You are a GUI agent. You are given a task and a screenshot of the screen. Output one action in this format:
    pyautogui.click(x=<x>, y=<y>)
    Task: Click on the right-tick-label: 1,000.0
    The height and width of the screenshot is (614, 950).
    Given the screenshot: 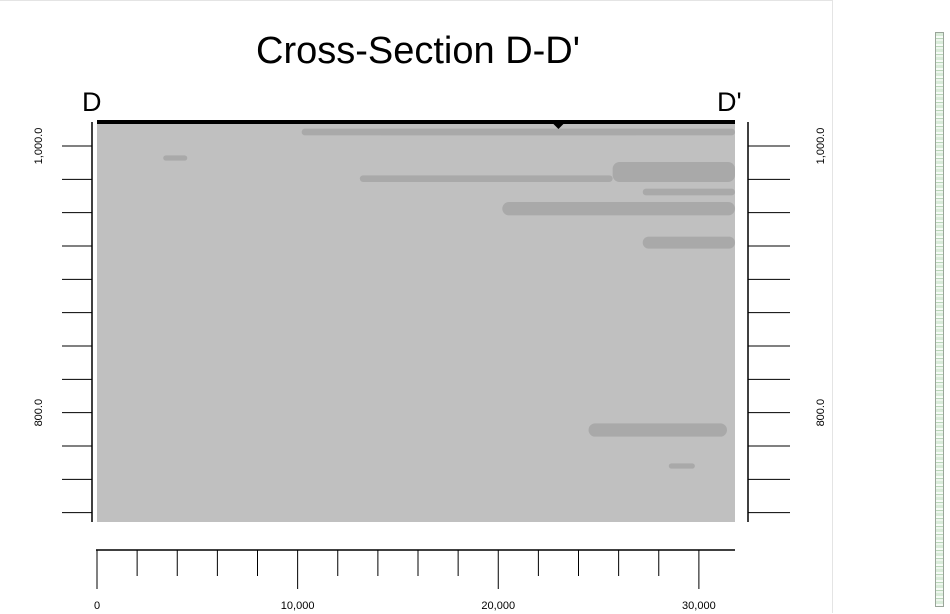 What is the action you would take?
    pyautogui.click(x=821, y=146)
    